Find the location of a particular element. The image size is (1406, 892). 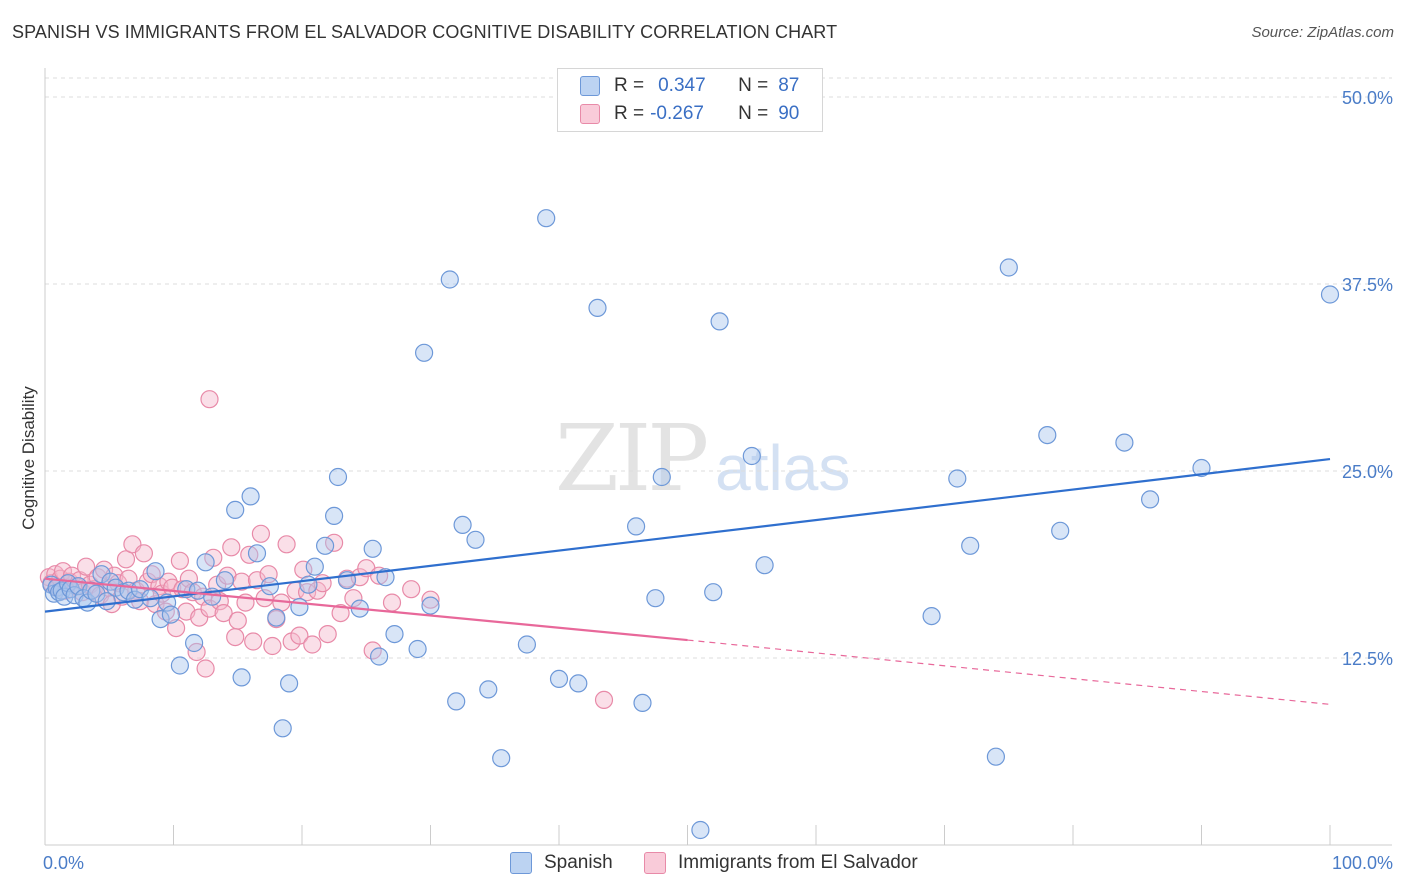

watermark-atlas: atlas is located at coordinates (783, 468).